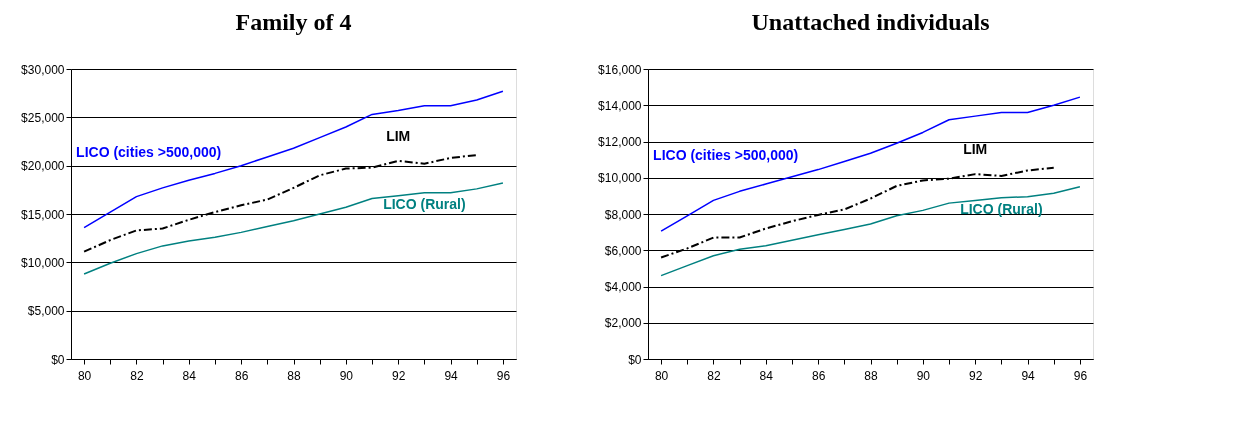 The image size is (1253, 445). I want to click on y-tick-label: $16,000, so click(620, 69).